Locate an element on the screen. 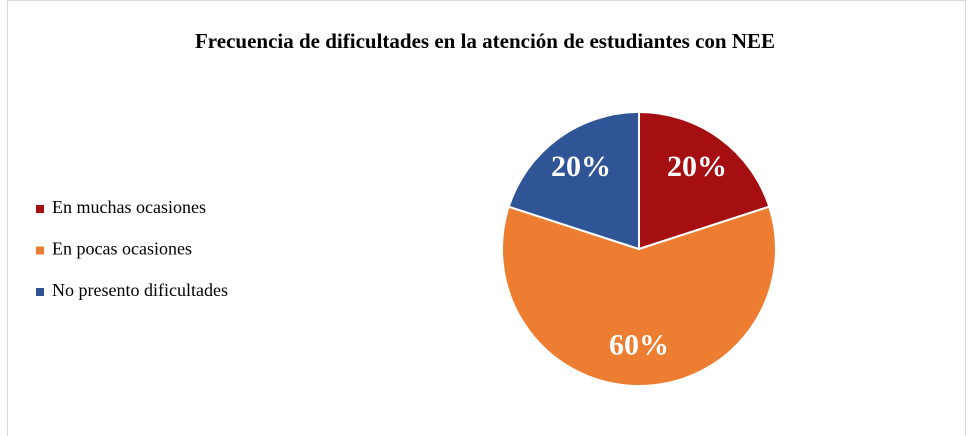 This screenshot has width=971, height=436. legend-label: En muchas ocasiones is located at coordinates (129, 207).